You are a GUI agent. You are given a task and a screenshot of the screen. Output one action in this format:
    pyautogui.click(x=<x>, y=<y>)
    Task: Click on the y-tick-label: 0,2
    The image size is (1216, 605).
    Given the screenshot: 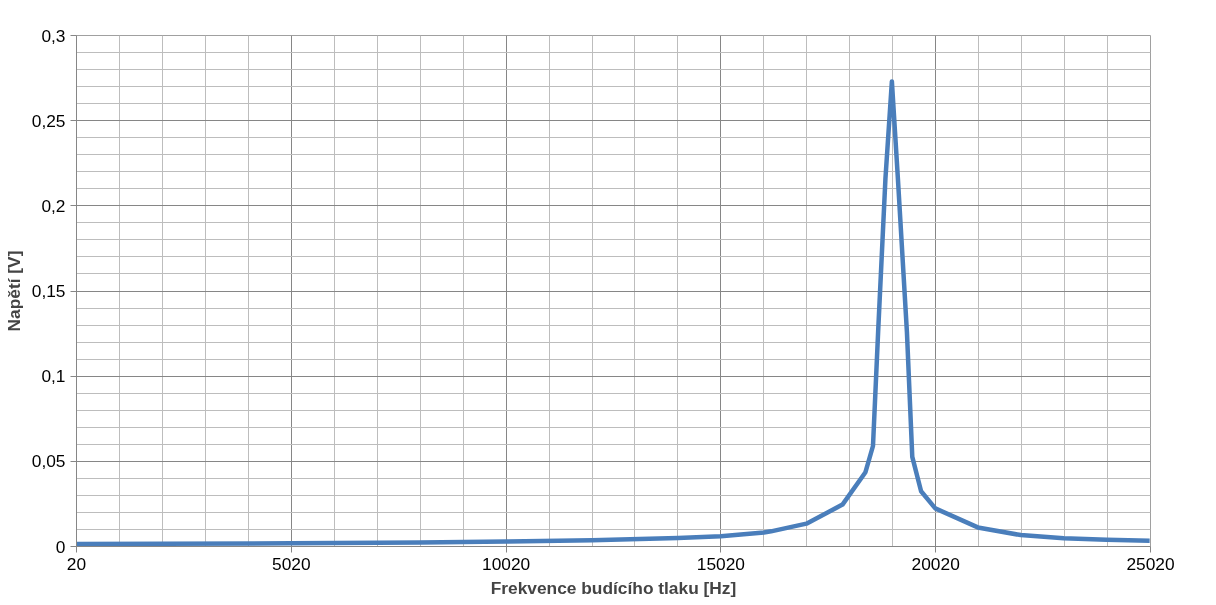 What is the action you would take?
    pyautogui.click(x=53, y=205)
    